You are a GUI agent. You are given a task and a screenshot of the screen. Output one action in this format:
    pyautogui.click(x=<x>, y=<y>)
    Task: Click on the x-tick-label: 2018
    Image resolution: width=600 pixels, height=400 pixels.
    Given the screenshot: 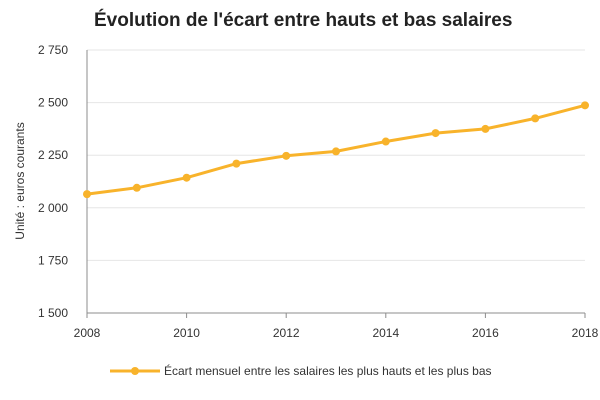 What is the action you would take?
    pyautogui.click(x=585, y=333)
    